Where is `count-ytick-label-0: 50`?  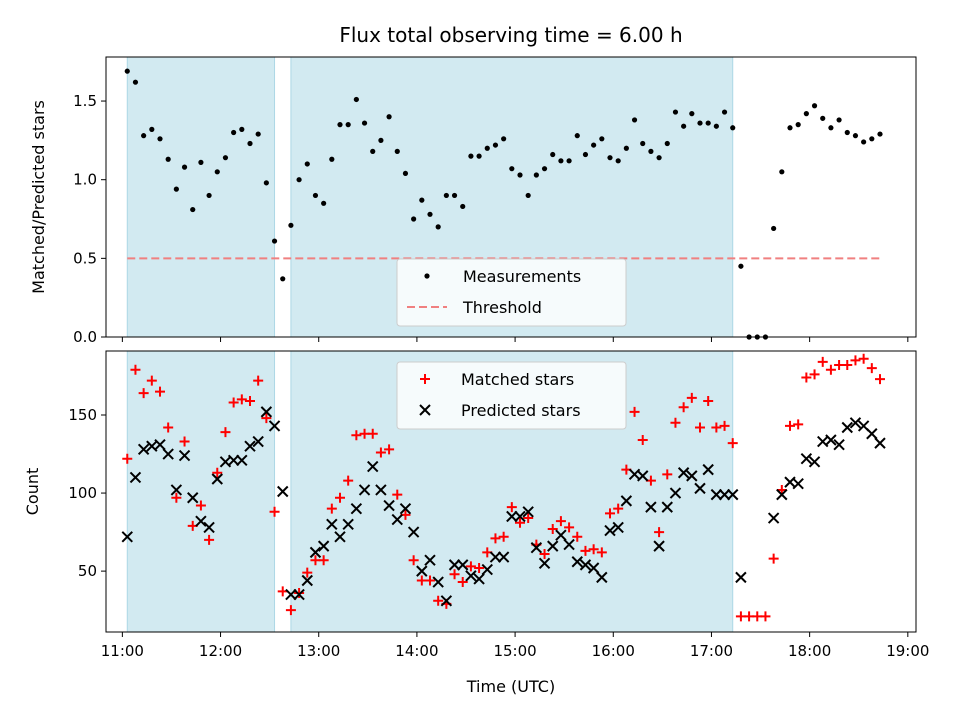
count-ytick-label-0: 50 is located at coordinates (87, 571).